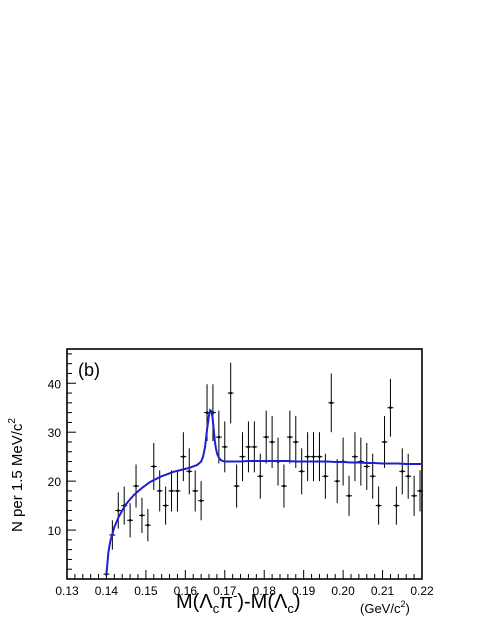  I want to click on y-axis-title: N per 1.5 MeV/c2, so click(16, 475).